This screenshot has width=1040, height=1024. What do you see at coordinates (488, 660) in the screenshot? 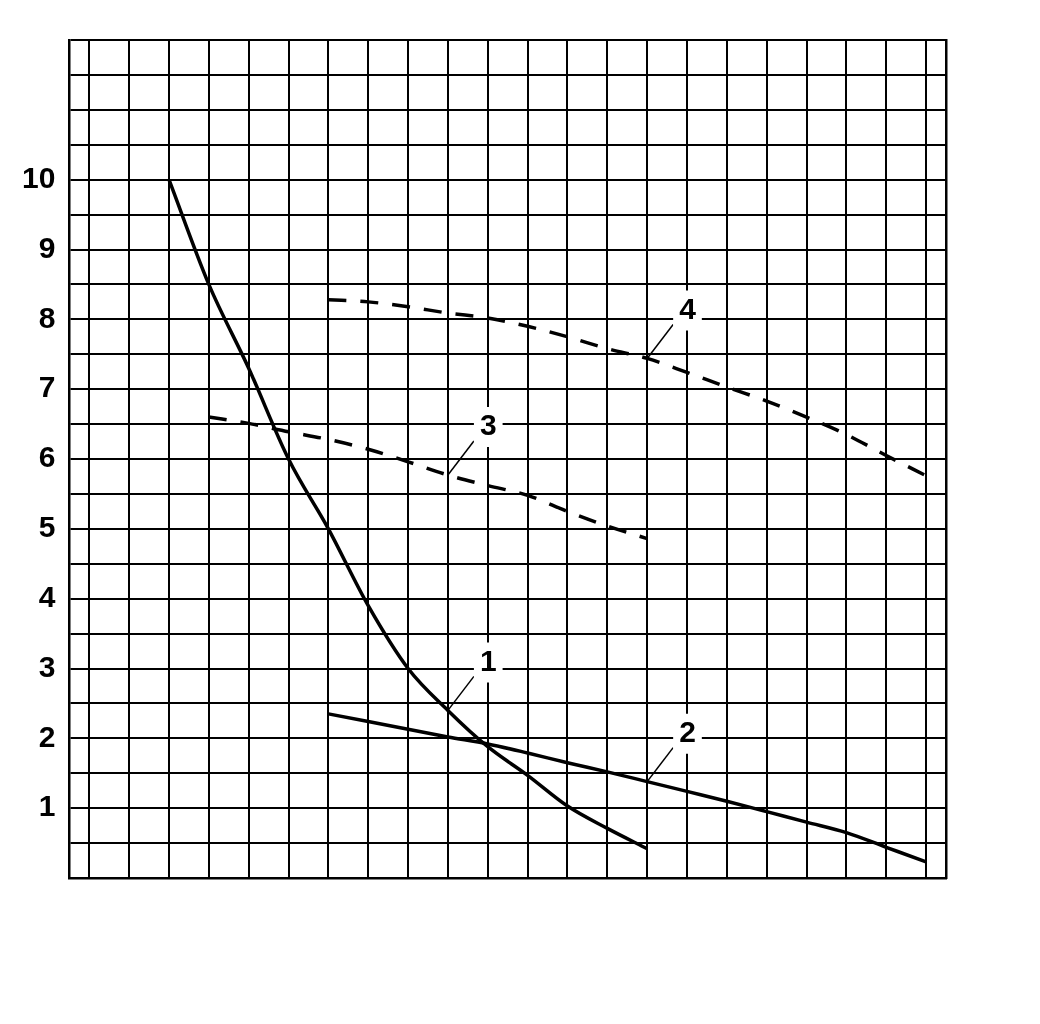
I see `series-label: 1` at bounding box center [488, 660].